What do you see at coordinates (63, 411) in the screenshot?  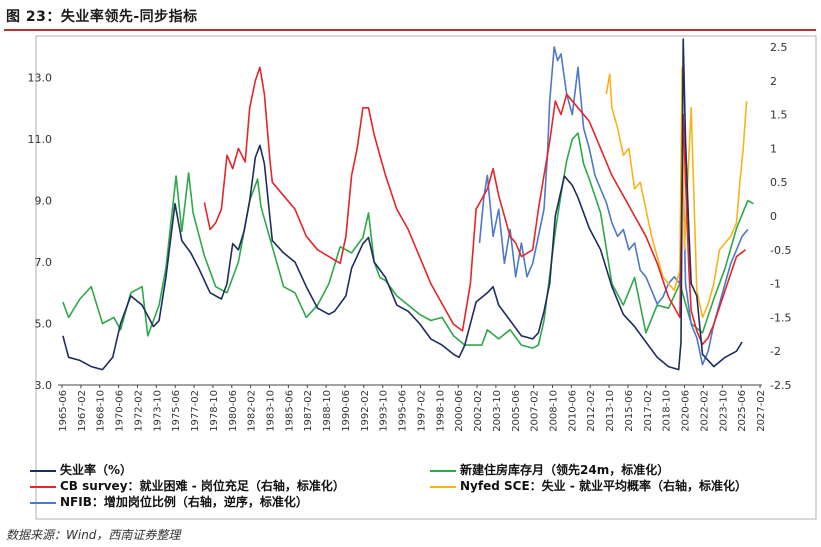 I see `x-tick-label: 1965-06` at bounding box center [63, 411].